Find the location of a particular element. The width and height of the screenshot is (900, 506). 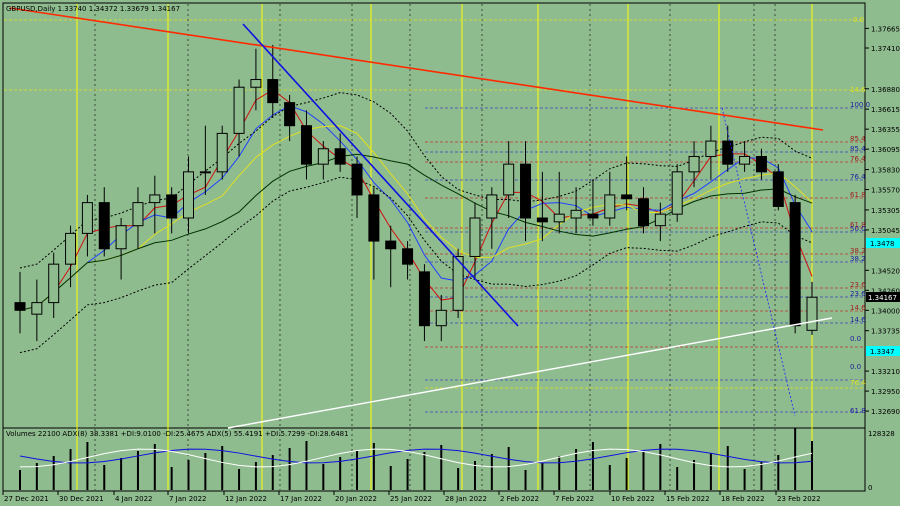

cyan-marker-upper-label: 1.3478 is located at coordinates (882, 244).